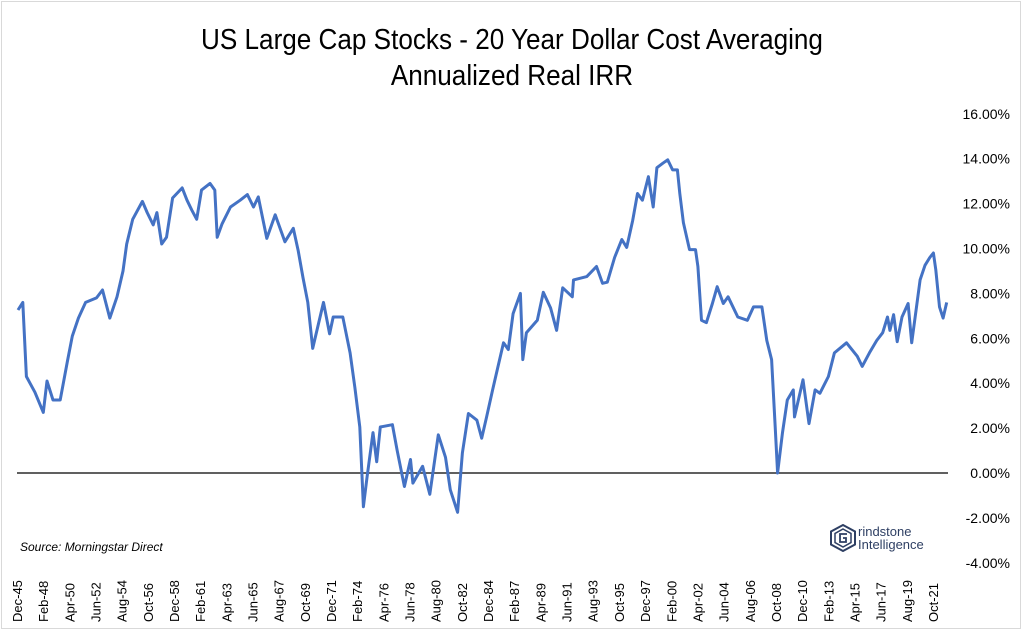  Describe the element at coordinates (122, 601) in the screenshot. I see `x-tick-label: Aug-54` at that location.